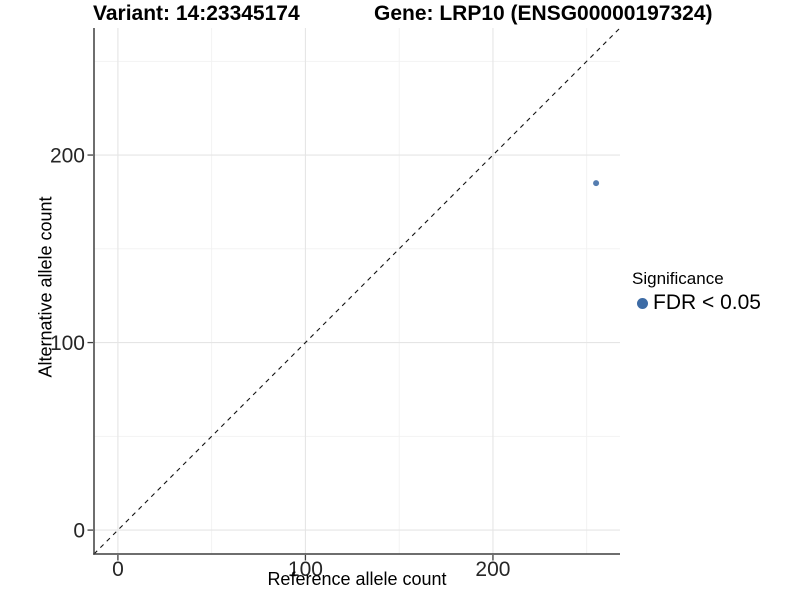 The width and height of the screenshot is (800, 600). Describe the element at coordinates (67, 343) in the screenshot. I see `y-tick-label: 100` at that location.